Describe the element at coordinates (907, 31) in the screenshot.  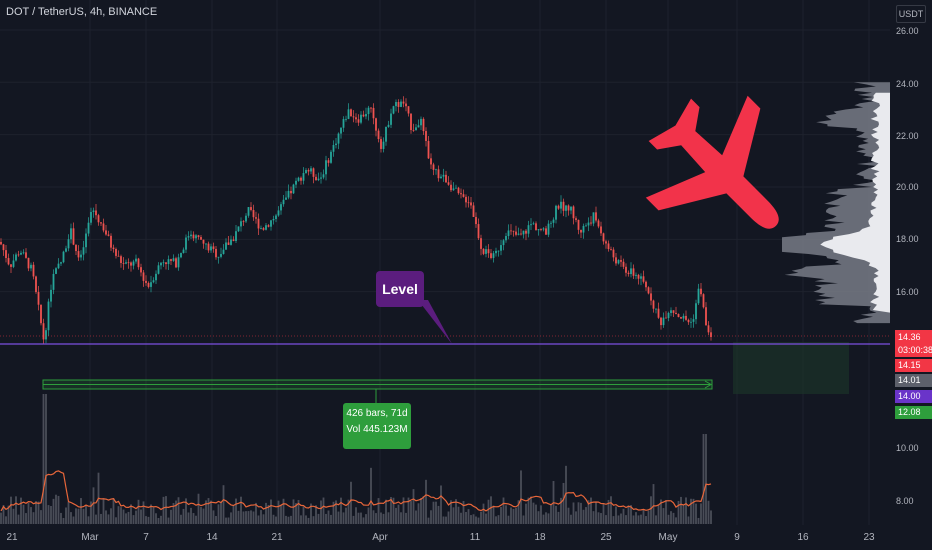
I see `price-tick: 26.00` at that location.